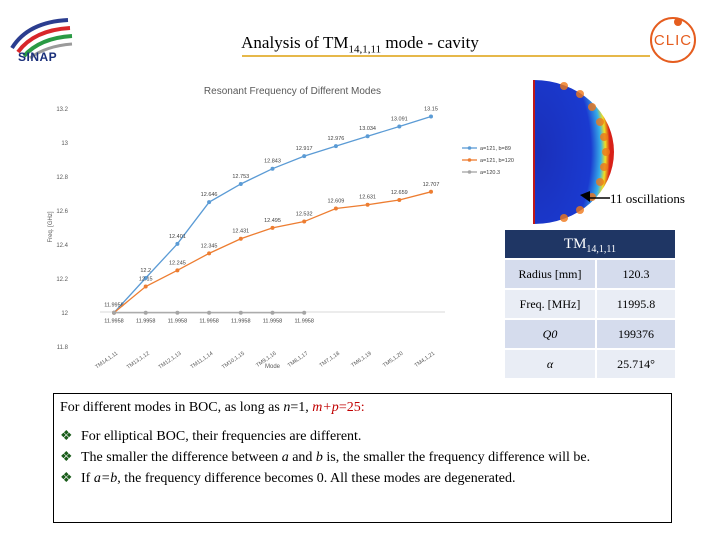 This screenshot has height=540, width=720. I want to click on x-tick-label: TM14,1,11, so click(106, 361).